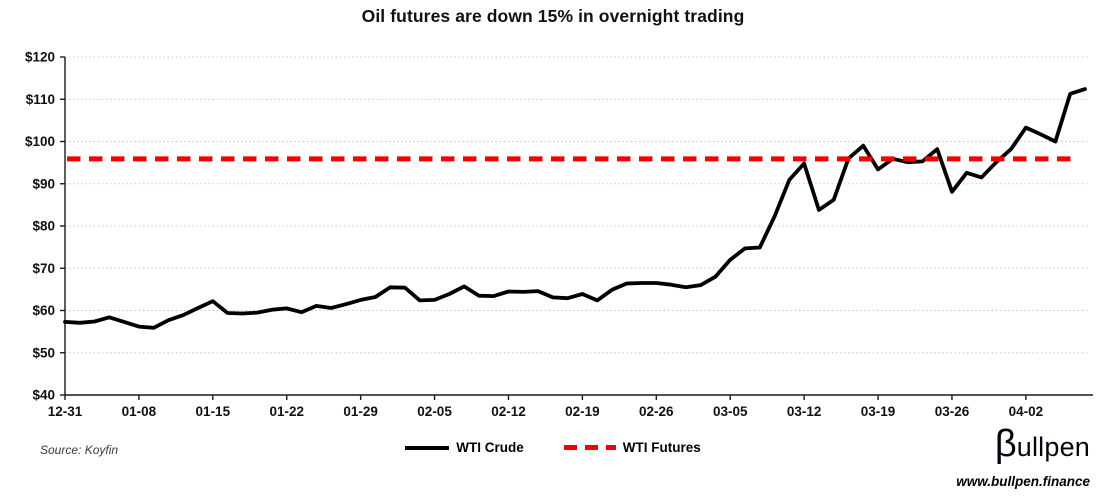  What do you see at coordinates (1053, 447) in the screenshot?
I see `logo-text: ullpen` at bounding box center [1053, 447].